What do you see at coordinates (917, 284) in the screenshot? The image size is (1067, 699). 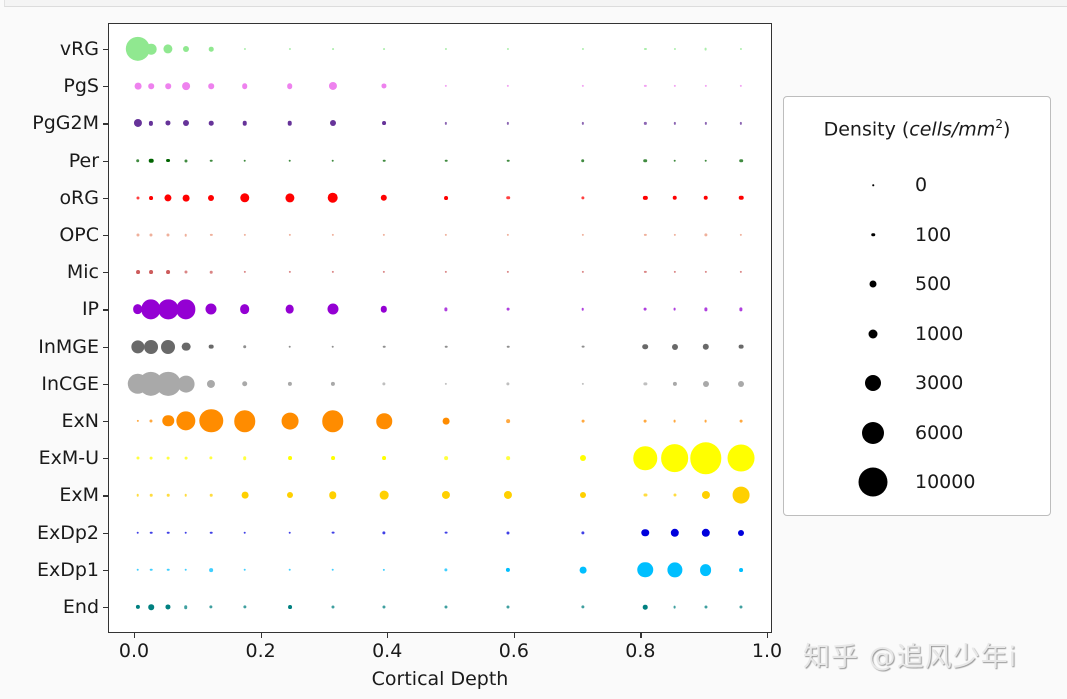 I see `legend-item: 500` at bounding box center [917, 284].